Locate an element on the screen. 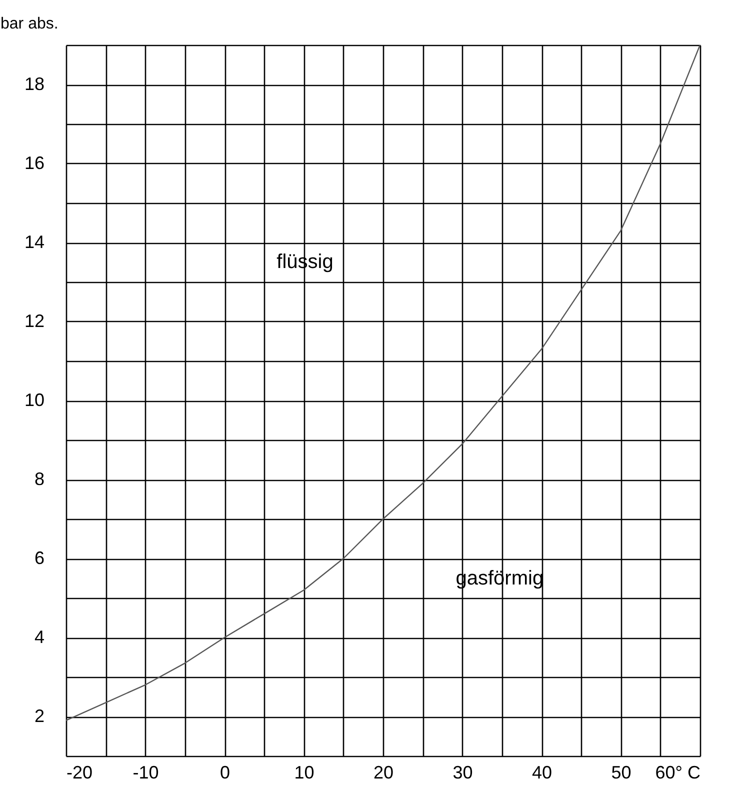  x-tick-label: 10 is located at coordinates (304, 772).